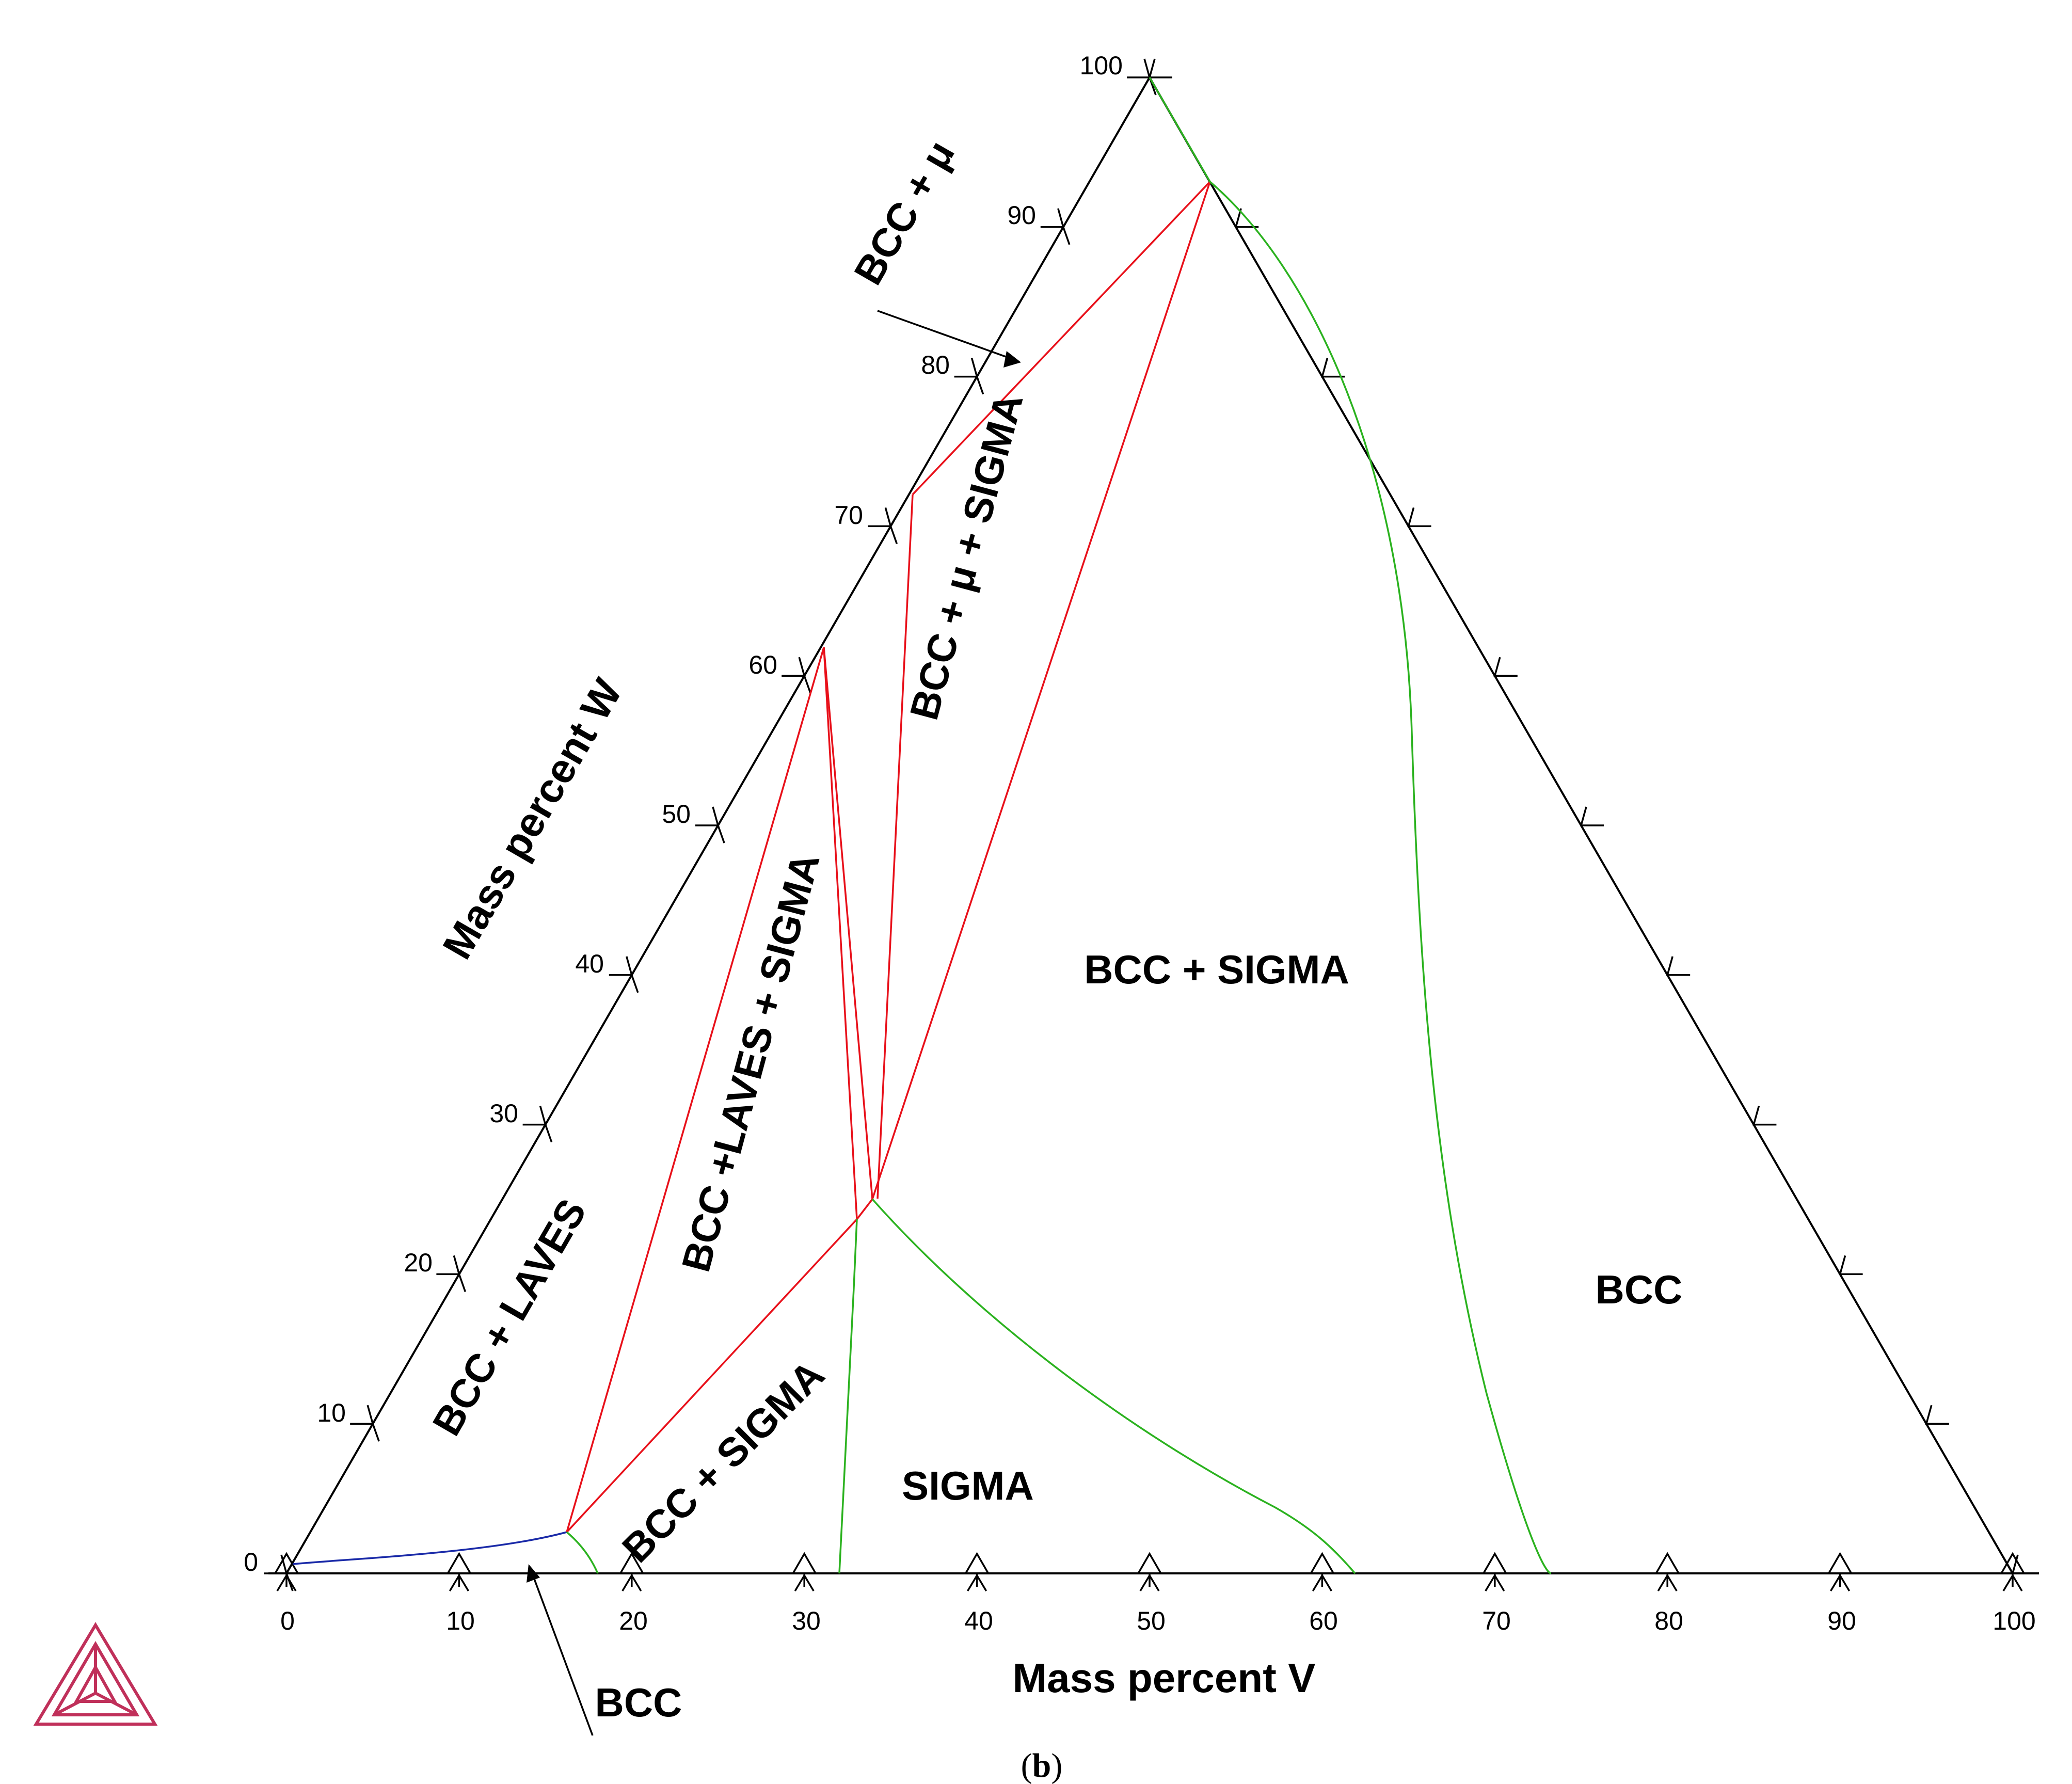 The image size is (2072, 1784). What do you see at coordinates (1164, 1678) in the screenshot?
I see `bottom-axis-title: Mass percent V` at bounding box center [1164, 1678].